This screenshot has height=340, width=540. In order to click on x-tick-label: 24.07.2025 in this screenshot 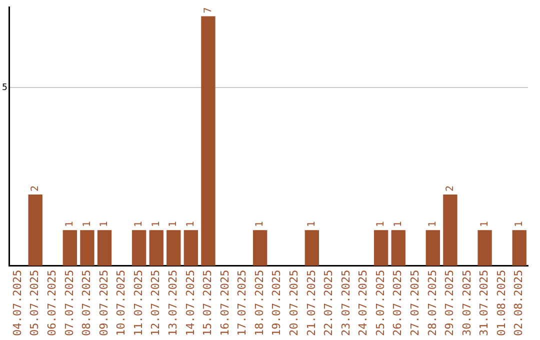, I will do `click(363, 303)`.